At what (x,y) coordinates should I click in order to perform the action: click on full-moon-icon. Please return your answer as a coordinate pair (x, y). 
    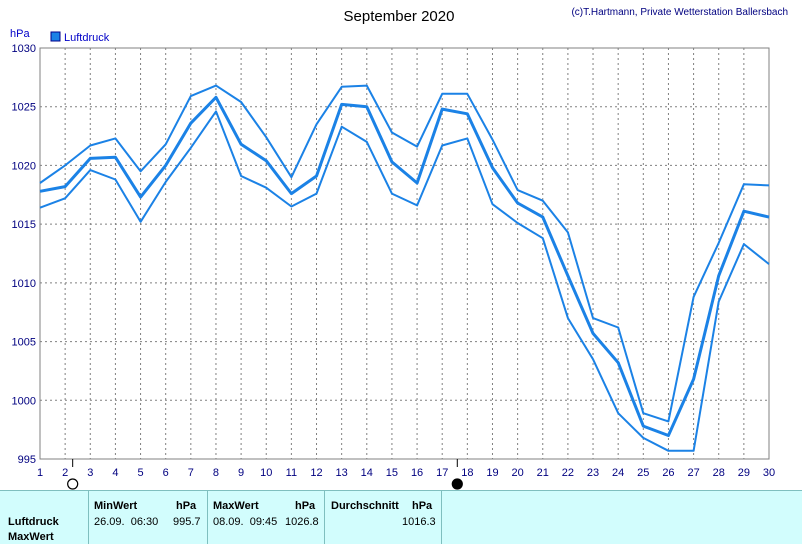
    Looking at the image, I should click on (73, 484).